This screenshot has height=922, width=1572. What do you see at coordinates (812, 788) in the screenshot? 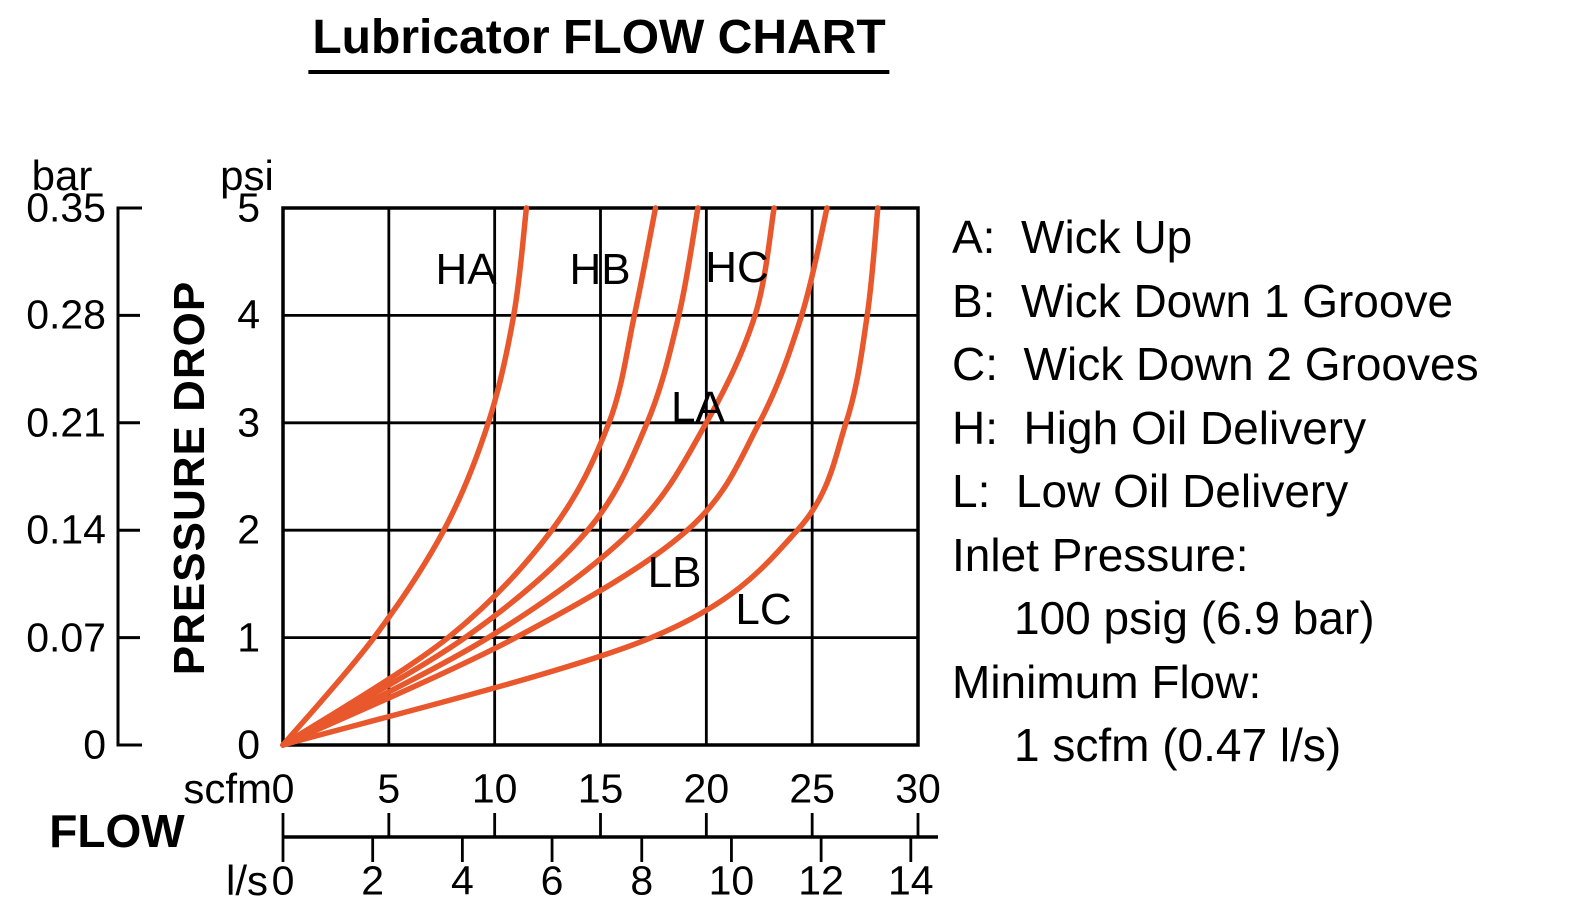
I see `x-tick-scfm-25: 25` at bounding box center [812, 788].